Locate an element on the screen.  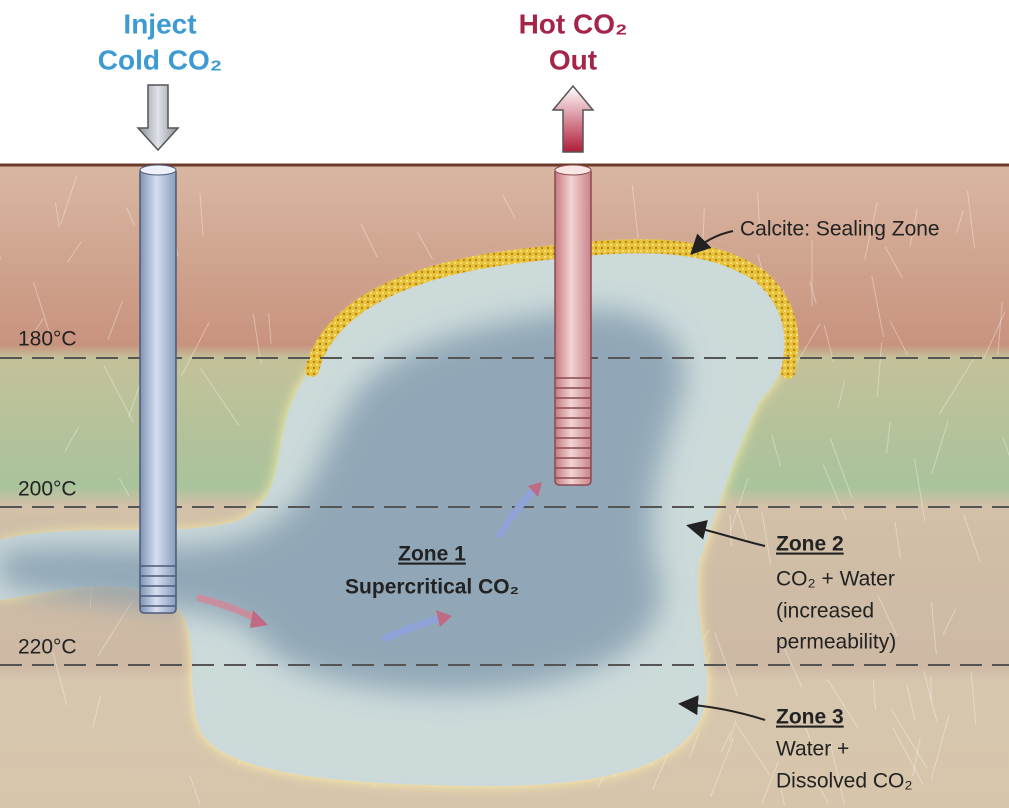
zone-text: Dissolved CO₂ is located at coordinates (844, 781).